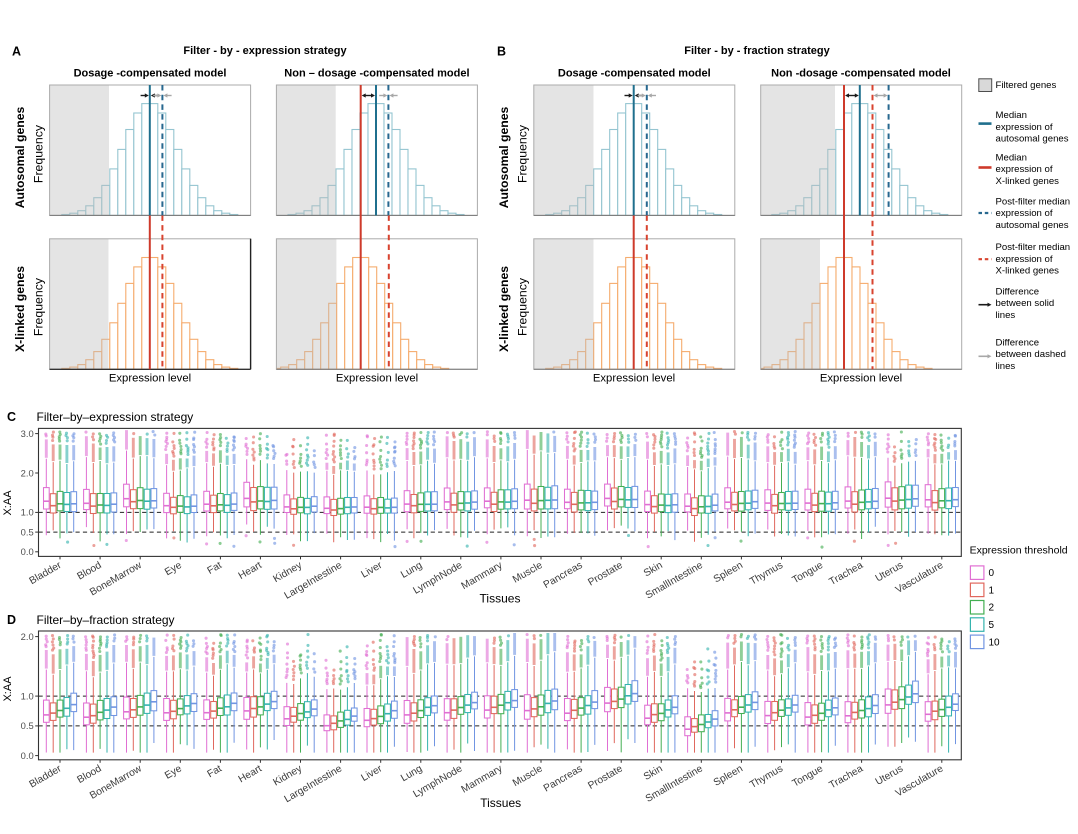 The width and height of the screenshot is (1078, 834). What do you see at coordinates (16, 52) in the screenshot?
I see `svg-text: A` at bounding box center [16, 52].